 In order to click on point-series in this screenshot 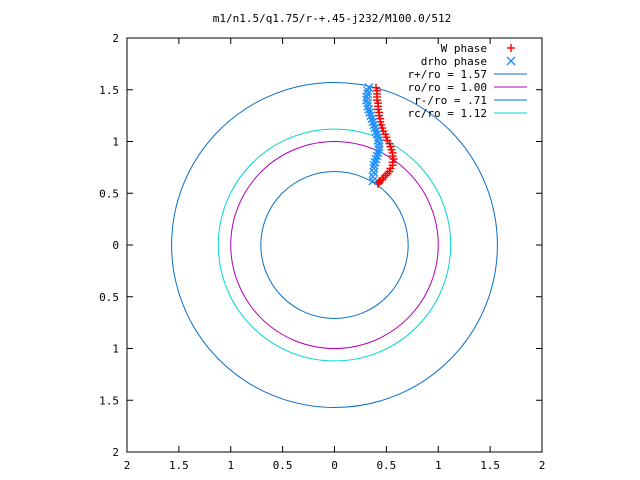, I will do `click(380, 135)`.